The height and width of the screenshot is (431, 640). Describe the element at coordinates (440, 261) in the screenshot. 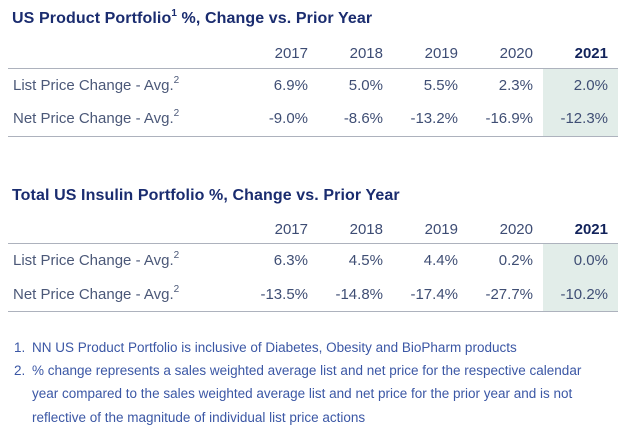

I see `value-cell: 4.4%` at that location.